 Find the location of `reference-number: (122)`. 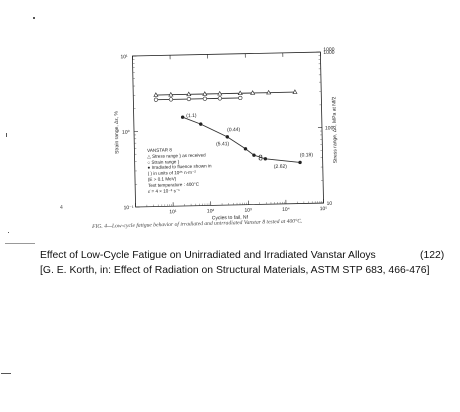

reference-number: (122) is located at coordinates (432, 255).